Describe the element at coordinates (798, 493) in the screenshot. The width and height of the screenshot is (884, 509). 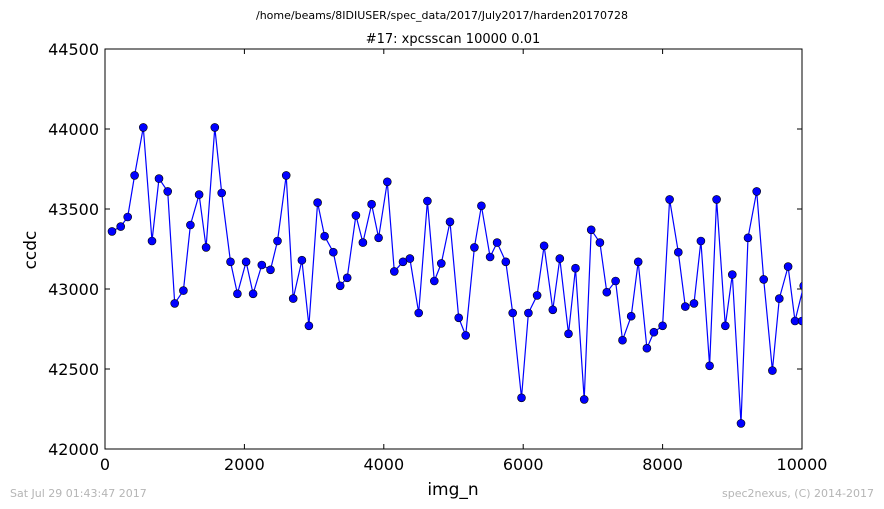
I see `footer-credit: spec2nexus, (C) 2014-2017` at that location.